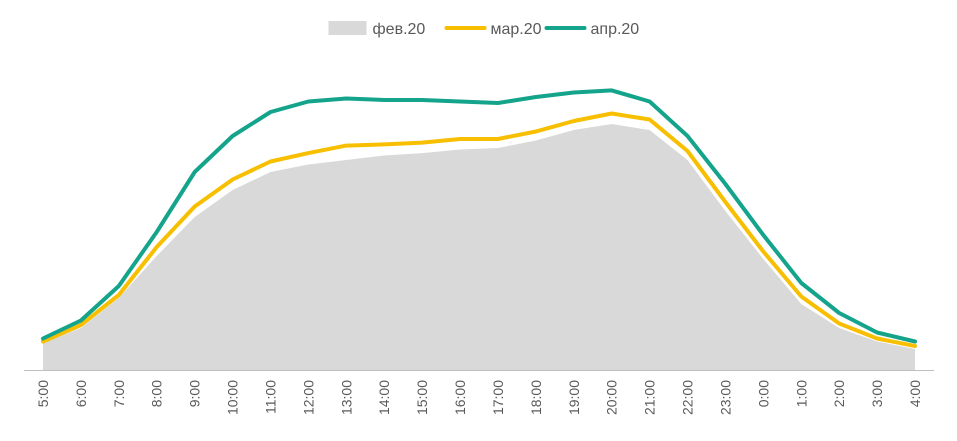  I want to click on x-tick-label: 17:00, so click(498, 397).